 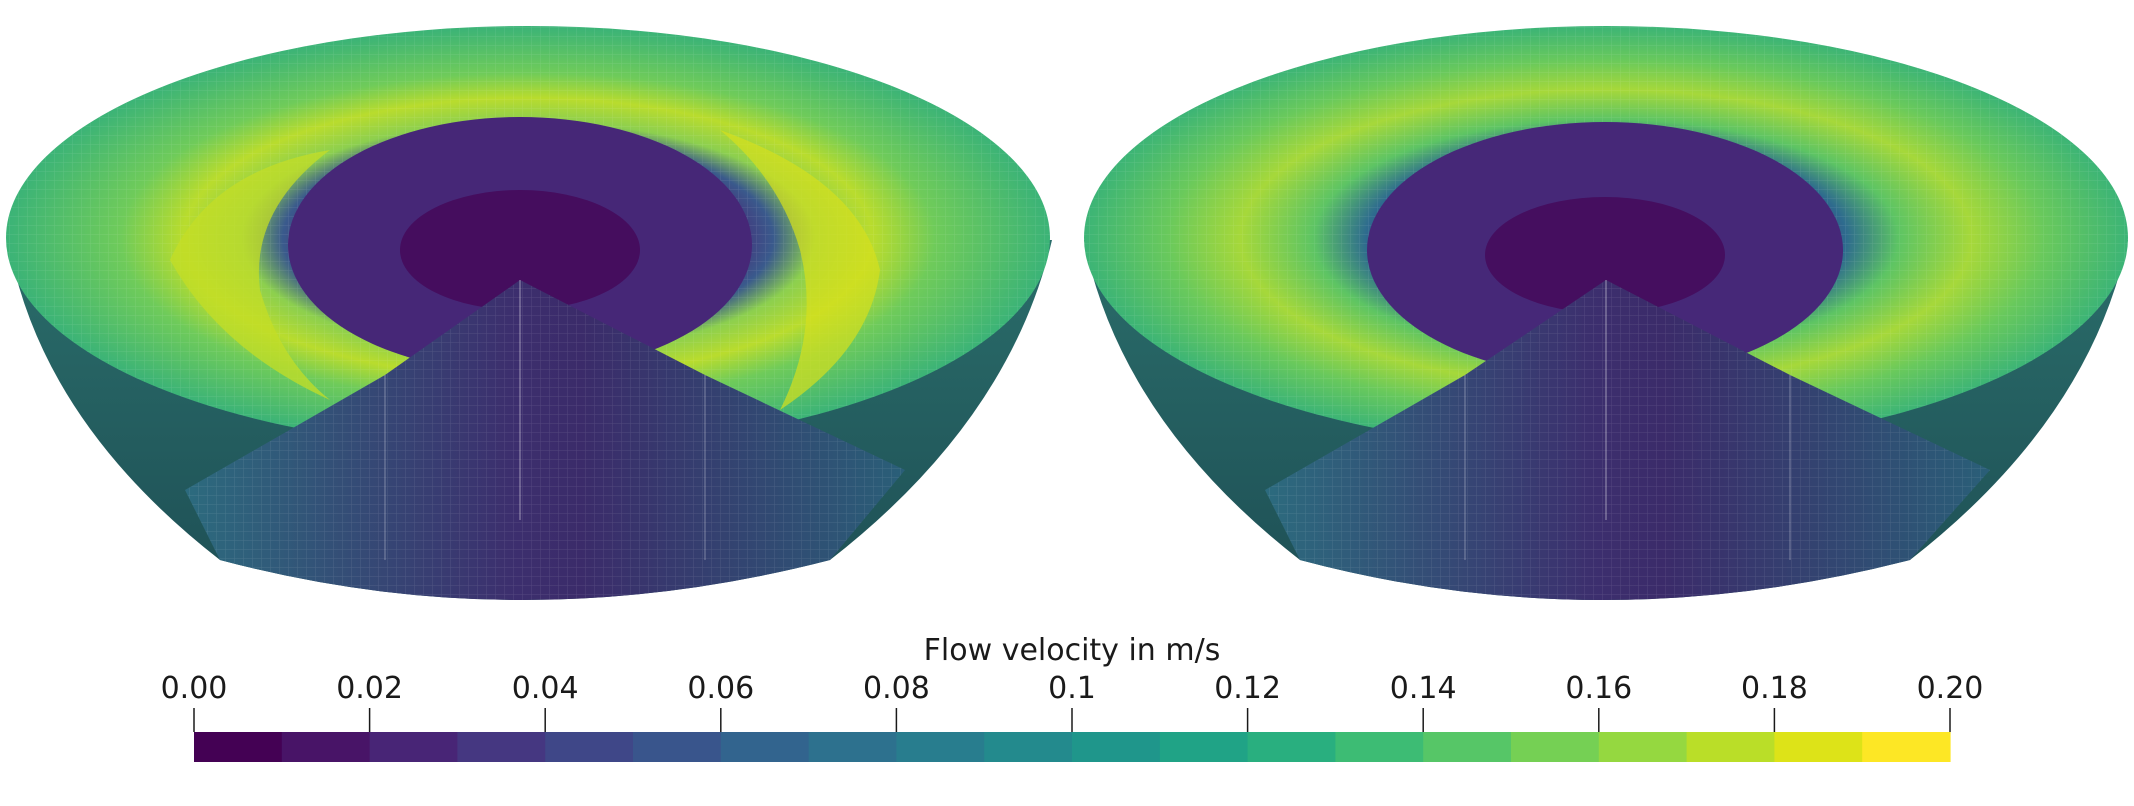 What do you see at coordinates (1774, 688) in the screenshot?
I see `colorbar-tick-label: 0.18` at bounding box center [1774, 688].